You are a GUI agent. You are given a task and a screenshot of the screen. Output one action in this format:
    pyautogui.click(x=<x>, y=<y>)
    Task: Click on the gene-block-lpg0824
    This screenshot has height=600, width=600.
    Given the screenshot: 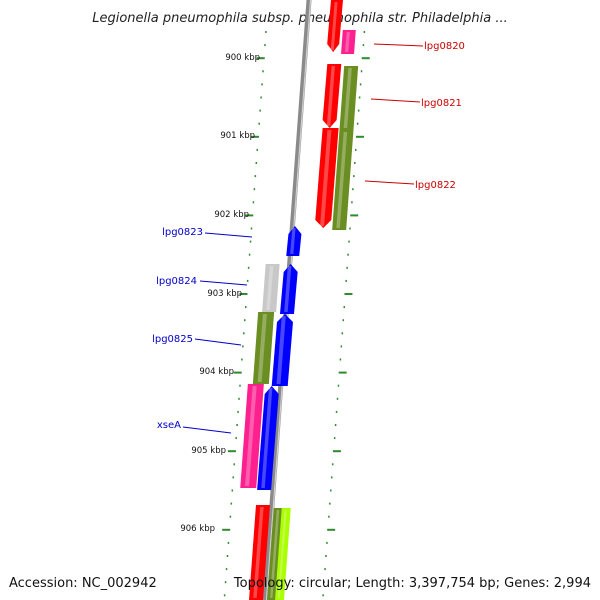 What is the action you would take?
    pyautogui.click(x=271, y=288)
    